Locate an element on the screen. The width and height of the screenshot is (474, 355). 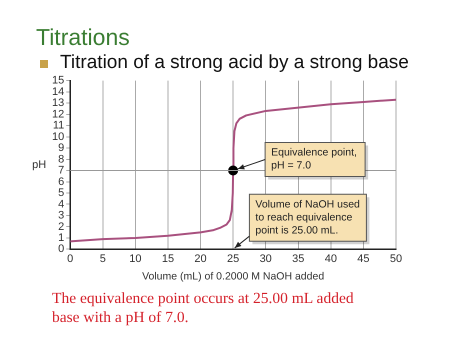
y-tick-label: 6 is located at coordinates (61, 182).